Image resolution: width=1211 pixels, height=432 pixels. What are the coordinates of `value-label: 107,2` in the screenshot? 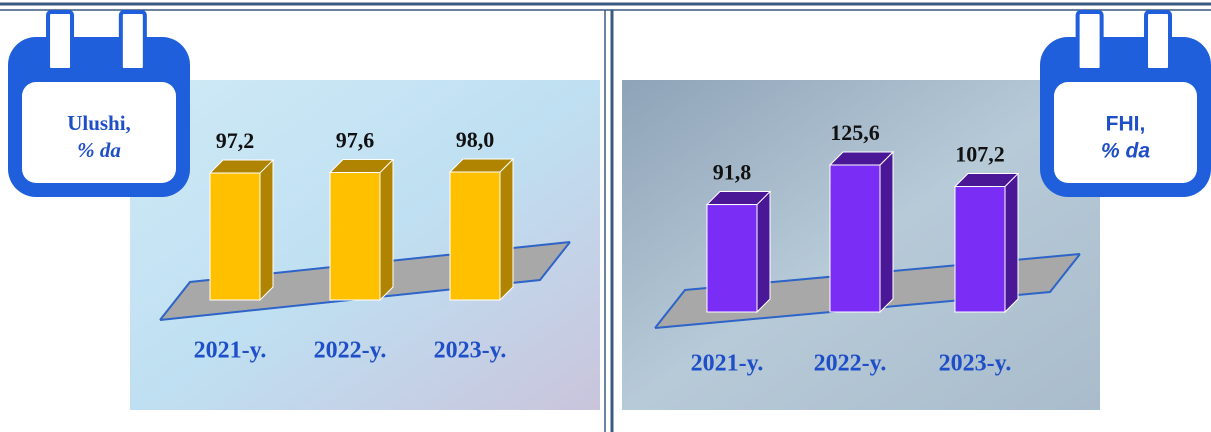 It's located at (980, 154).